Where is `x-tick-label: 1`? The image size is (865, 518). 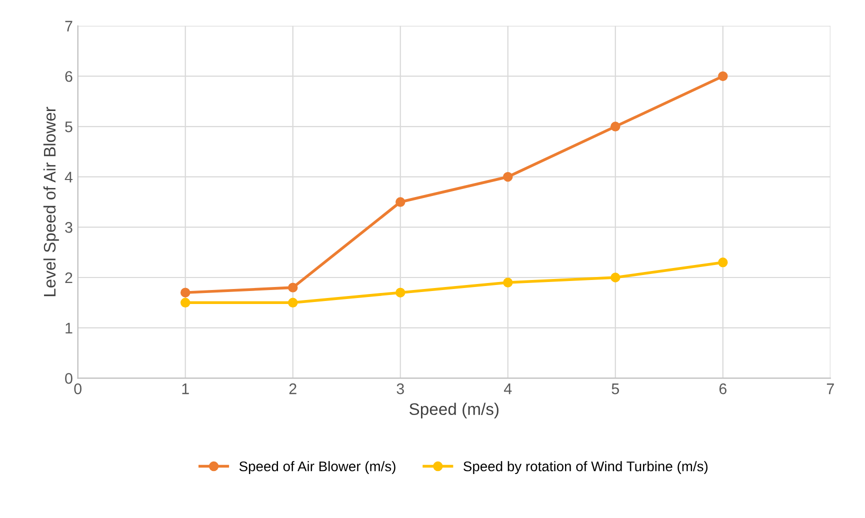
x-tick-label: 1 is located at coordinates (185, 389).